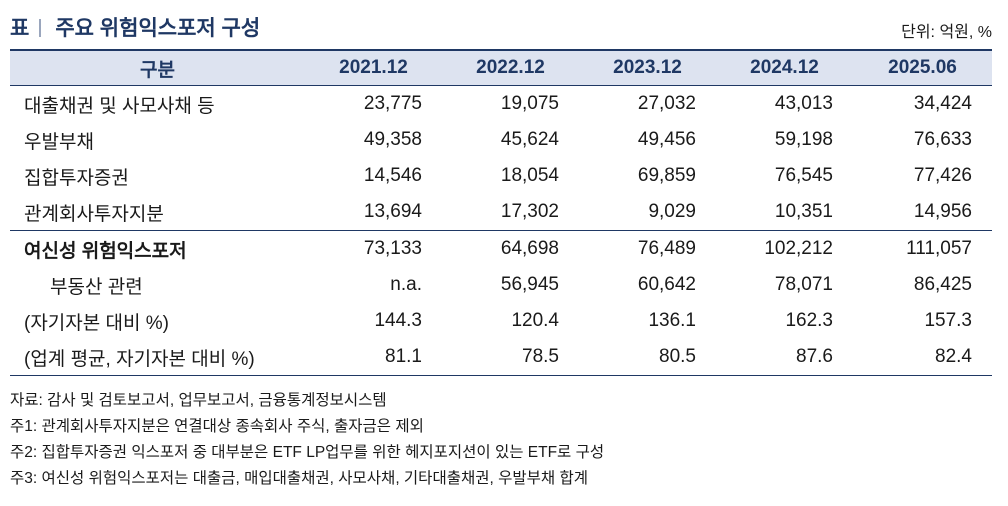 The image size is (1008, 506). What do you see at coordinates (510, 357) in the screenshot?
I see `cell-value: 78.5` at bounding box center [510, 357].